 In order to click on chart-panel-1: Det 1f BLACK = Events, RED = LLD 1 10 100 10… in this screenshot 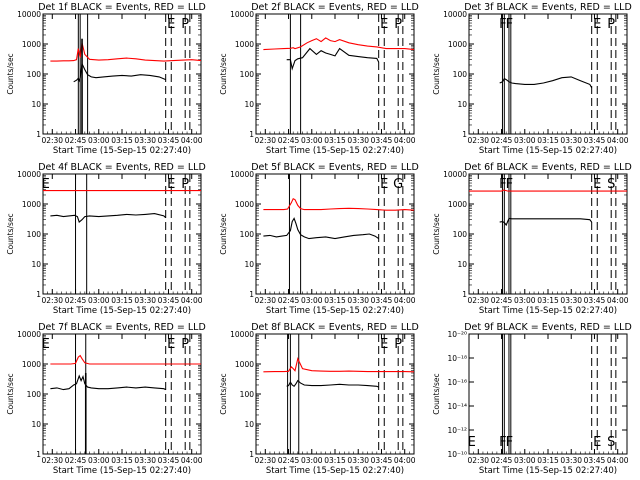, I will do `click(106, 79)`.